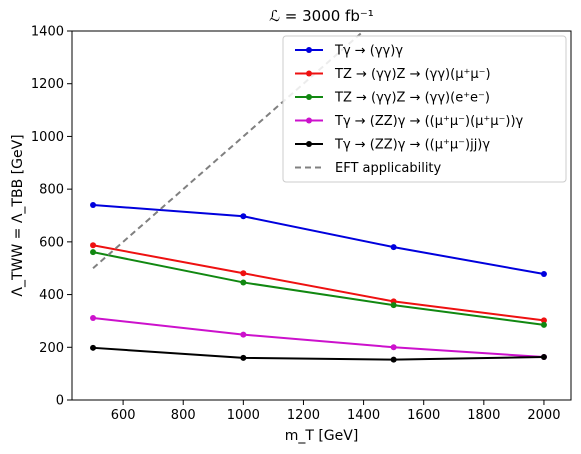 The image size is (581, 454). What do you see at coordinates (18, 215) in the screenshot?
I see `y-axis-label: Λ_TWW = Λ_TBB [GeV]` at bounding box center [18, 215].